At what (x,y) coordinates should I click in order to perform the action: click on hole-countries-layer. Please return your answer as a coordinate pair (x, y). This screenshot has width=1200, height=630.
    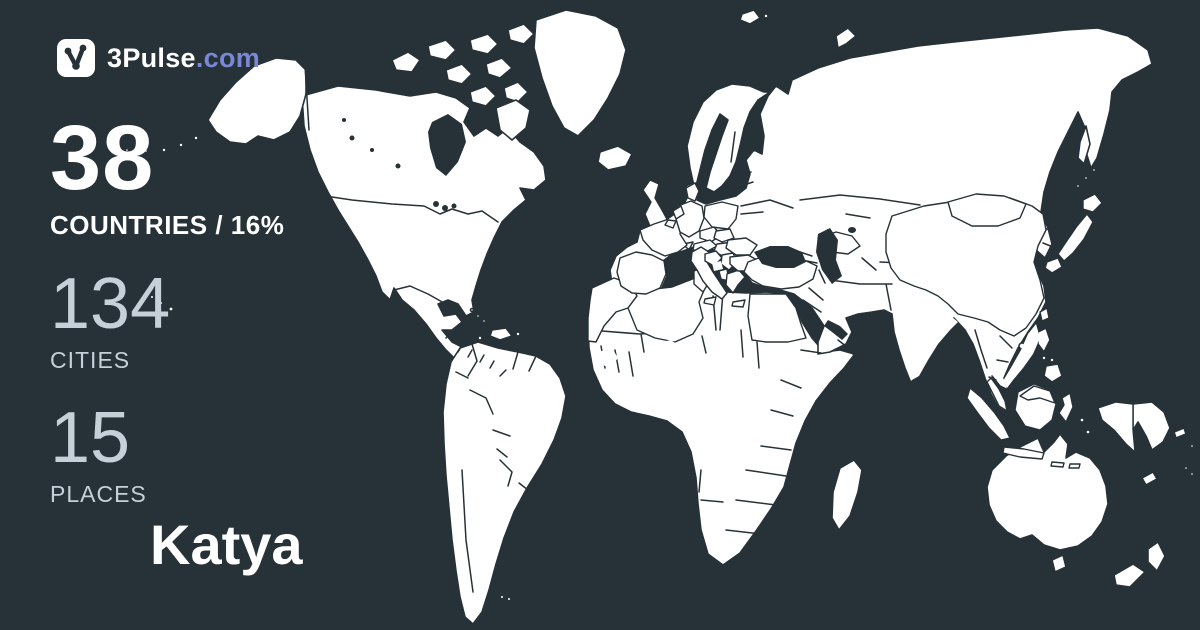
    Looking at the image, I should click on (819, 329).